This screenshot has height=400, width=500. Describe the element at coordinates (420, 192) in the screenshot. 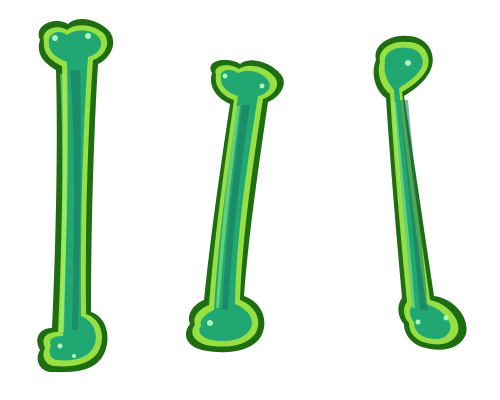

I see `right-bone` at that location.